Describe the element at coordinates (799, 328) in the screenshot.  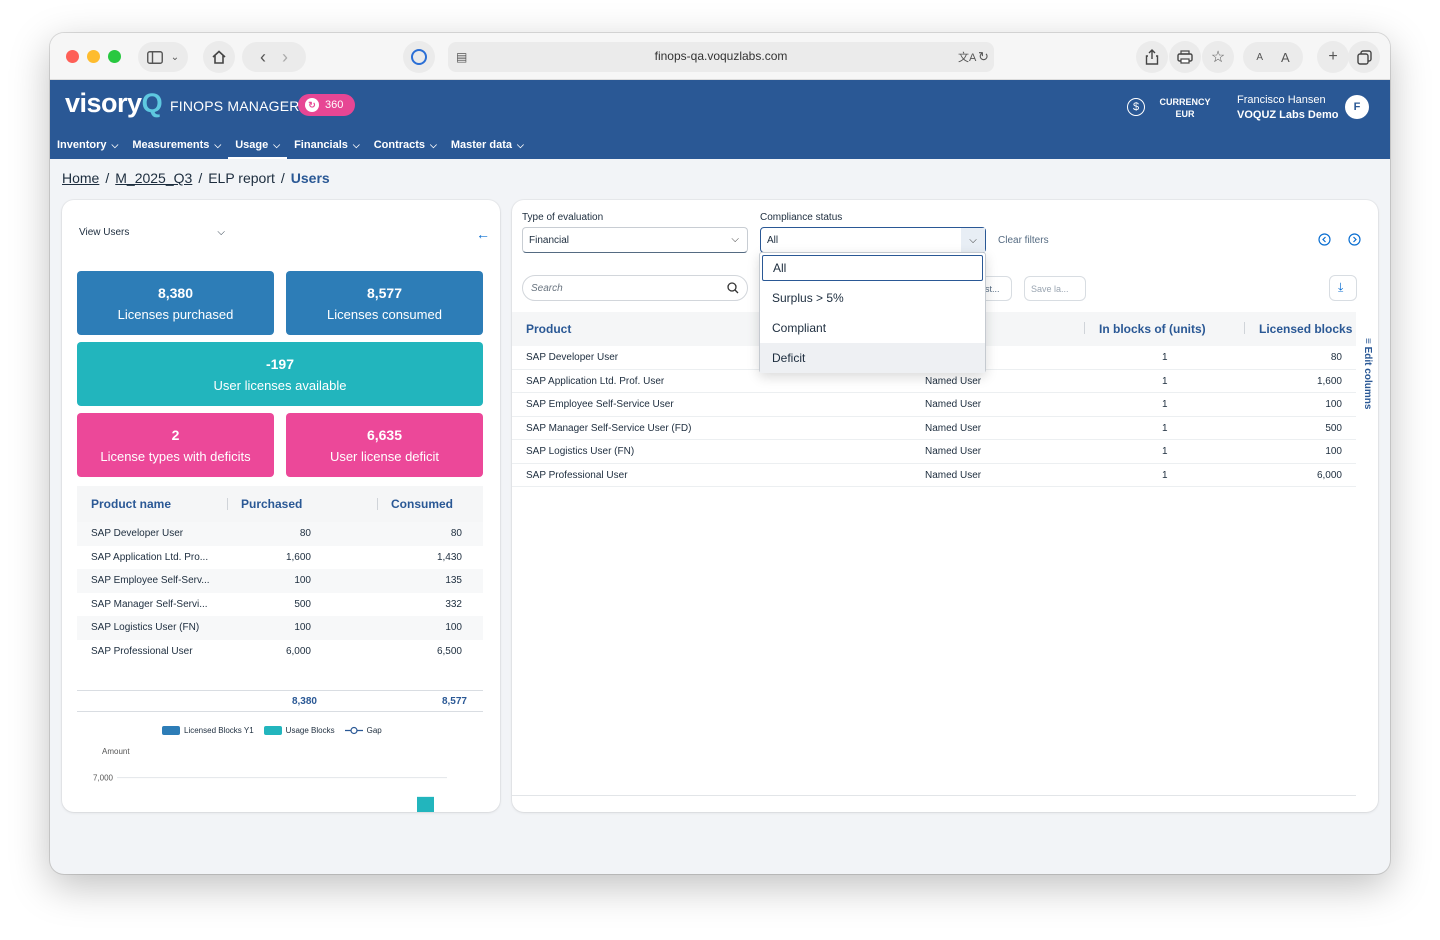
I see `option-compliant: Compliant` at that location.